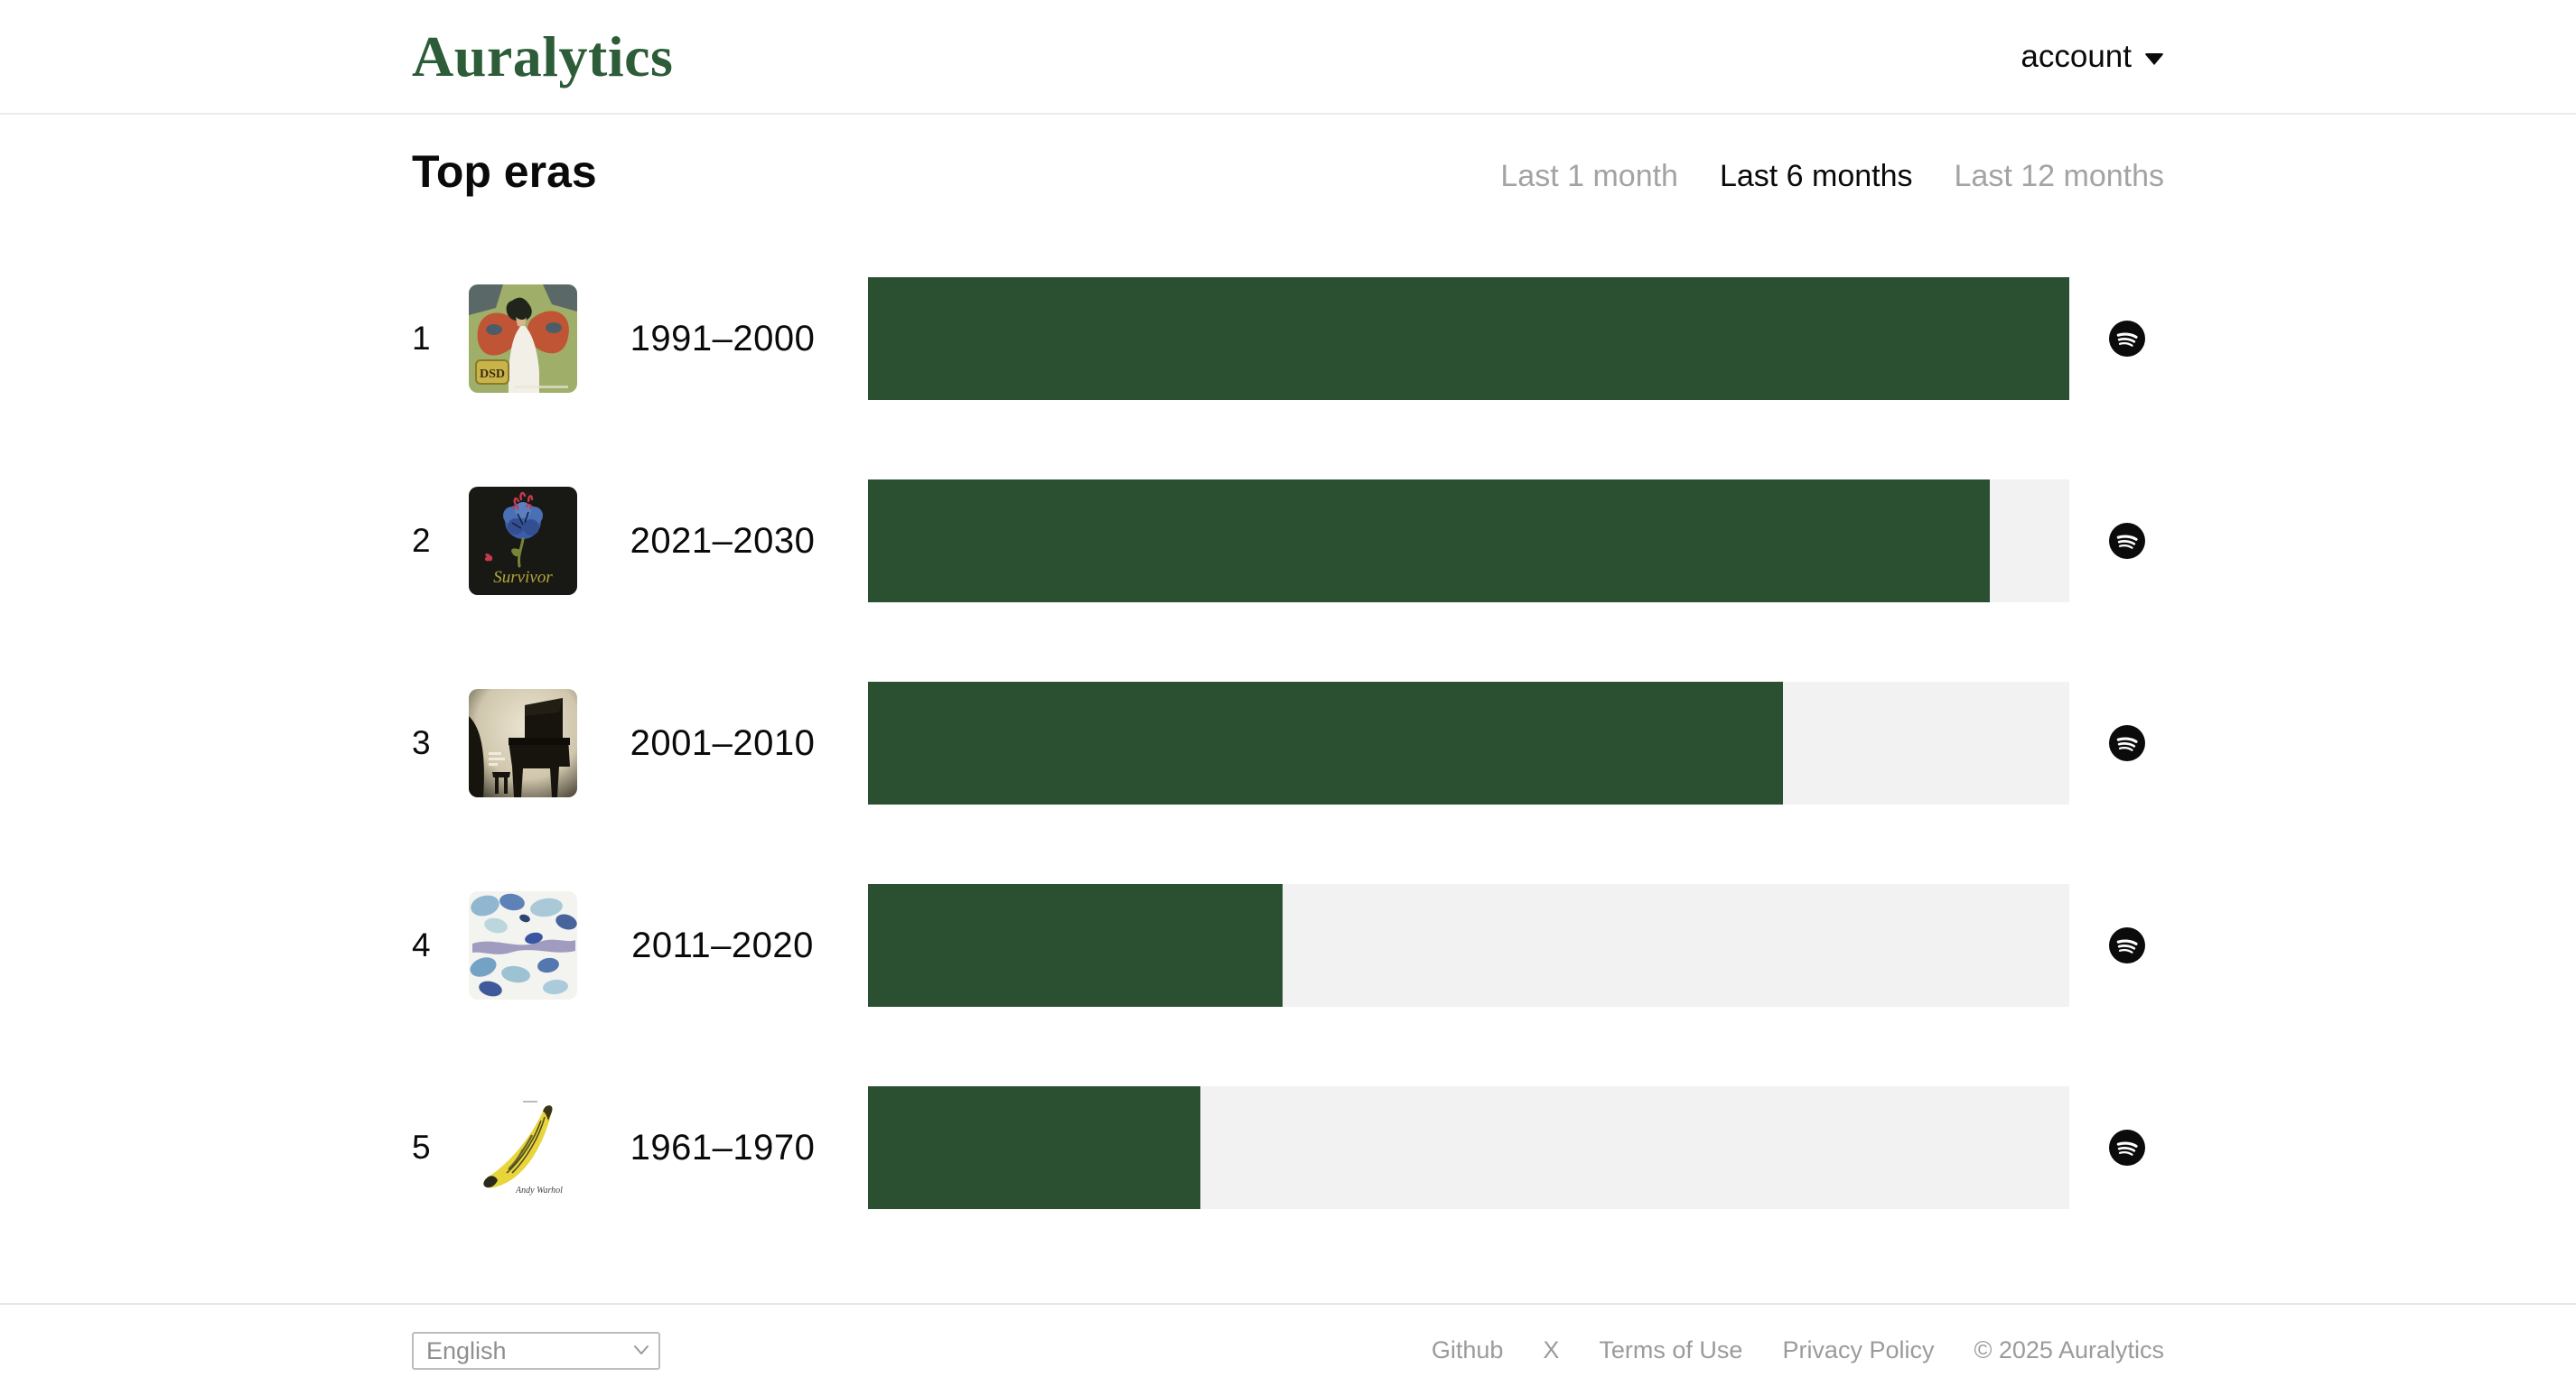 The image size is (2576, 1396). What do you see at coordinates (723, 338) in the screenshot?
I see `era-label: 1991–2000` at bounding box center [723, 338].